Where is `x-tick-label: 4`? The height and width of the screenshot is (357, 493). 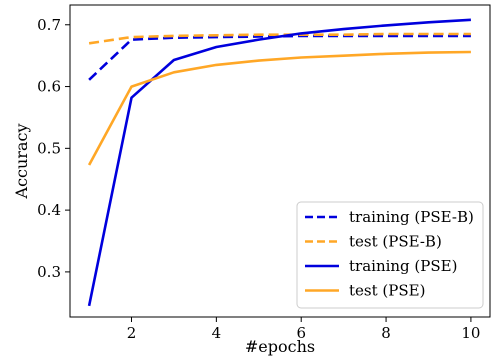
x-tick-label: 4 is located at coordinates (217, 333).